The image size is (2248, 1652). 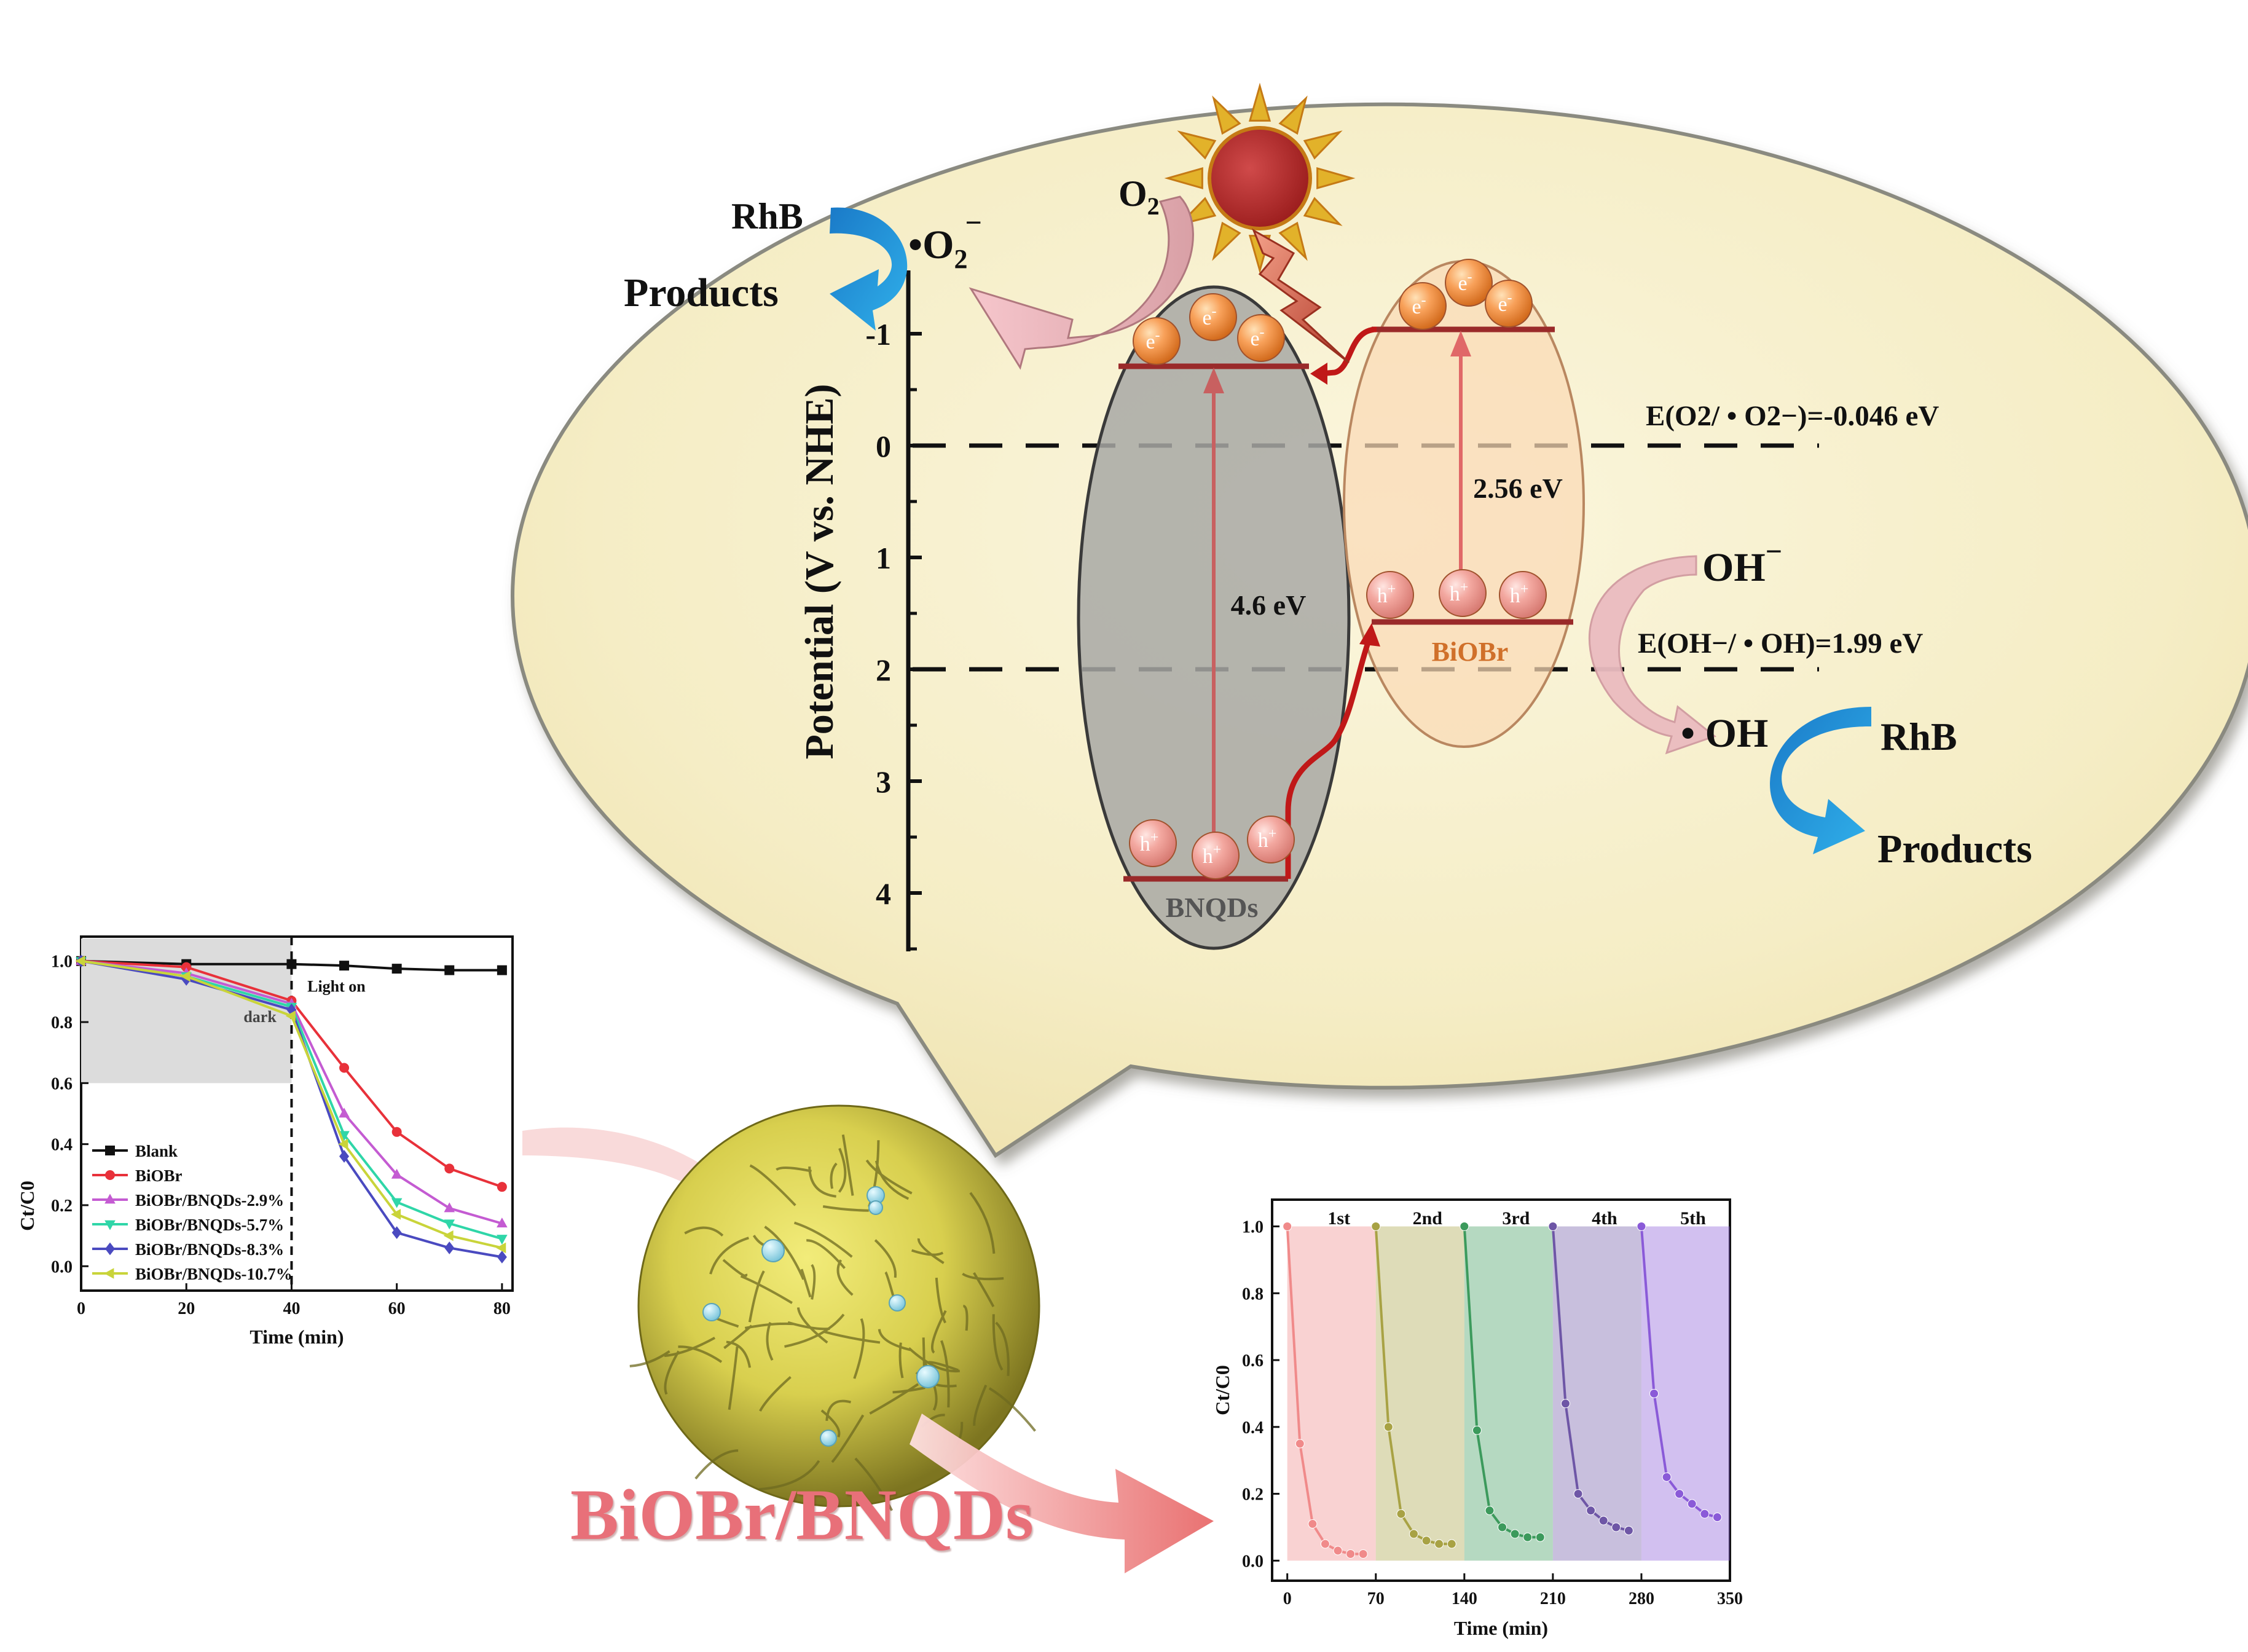 What do you see at coordinates (260, 1017) in the screenshot?
I see `dark-annotation: dark` at bounding box center [260, 1017].